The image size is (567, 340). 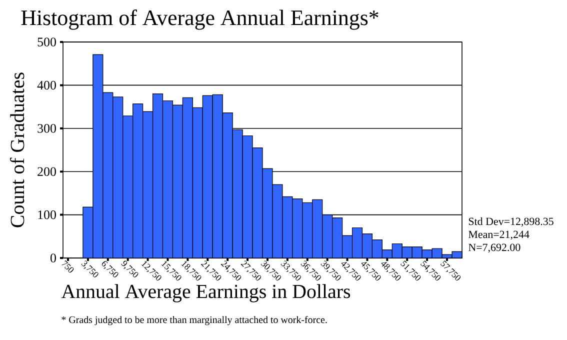 What do you see at coordinates (53, 258) in the screenshot?
I see `y-tick-label: 0` at bounding box center [53, 258].